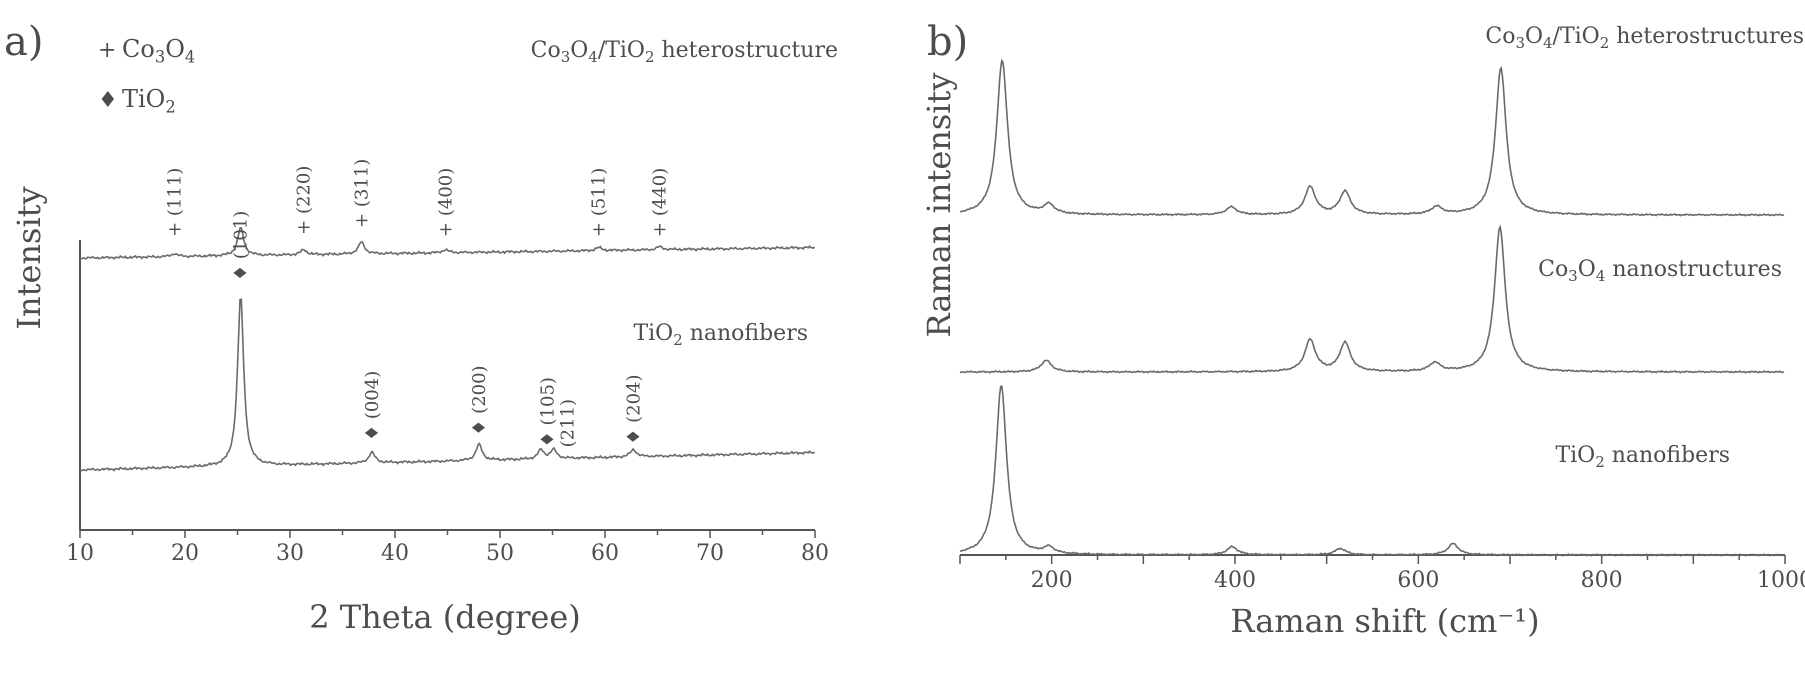  Describe the element at coordinates (1660, 271) in the screenshot. I see `series-label: Co3​O4​ nanostructures` at that location.